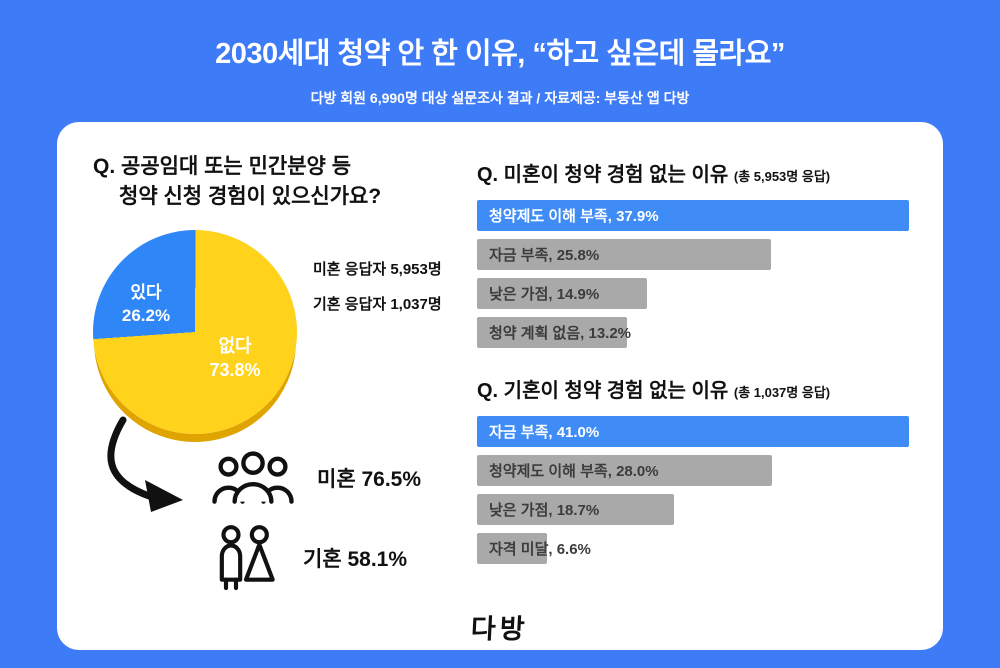 The image size is (1000, 668). I want to click on bar-label: 낮은 가점, 14.9%, so click(544, 294).